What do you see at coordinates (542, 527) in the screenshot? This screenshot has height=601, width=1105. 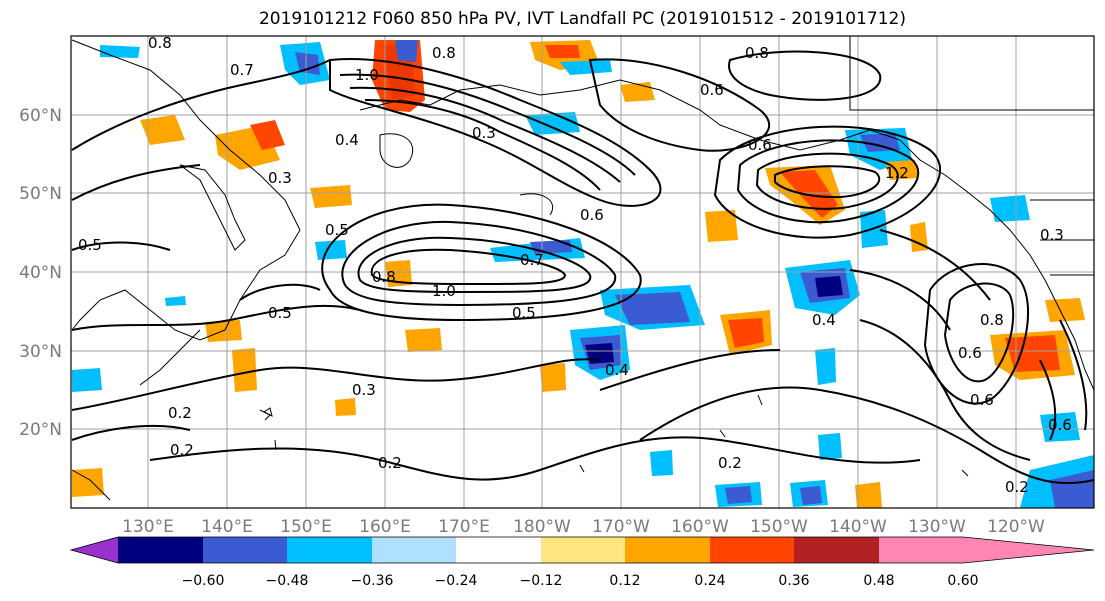 I see `lon-label: 180°W` at bounding box center [542, 527].